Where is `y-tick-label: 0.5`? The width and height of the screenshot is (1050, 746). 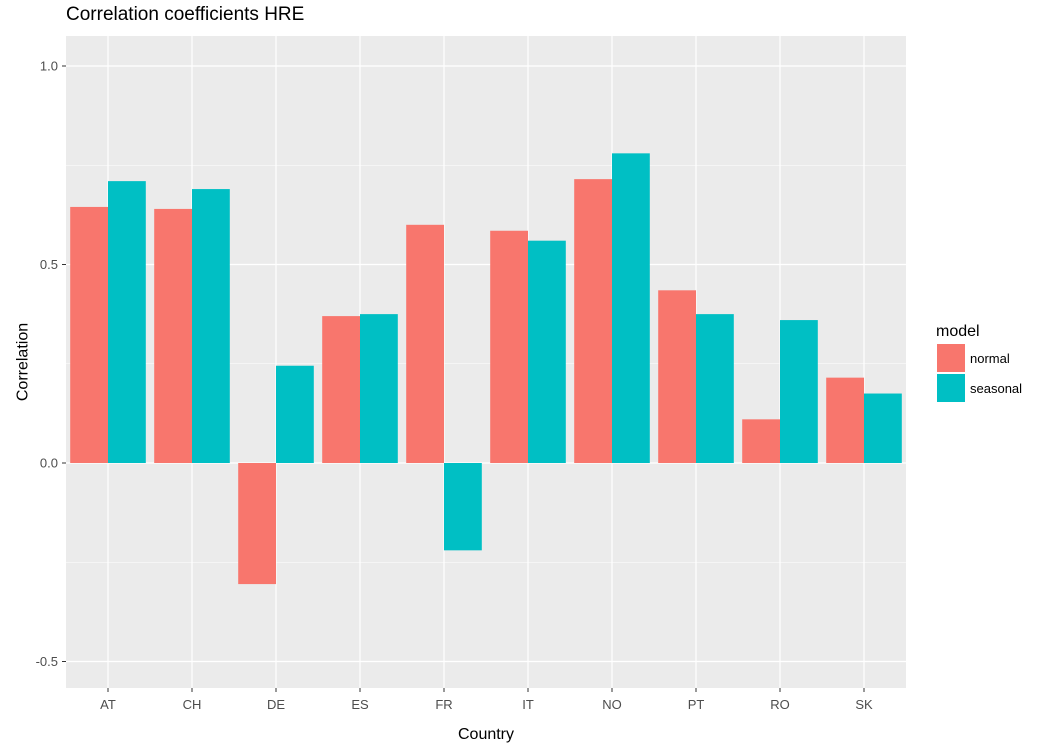
y-tick-label: 0.5 is located at coordinates (49, 264).